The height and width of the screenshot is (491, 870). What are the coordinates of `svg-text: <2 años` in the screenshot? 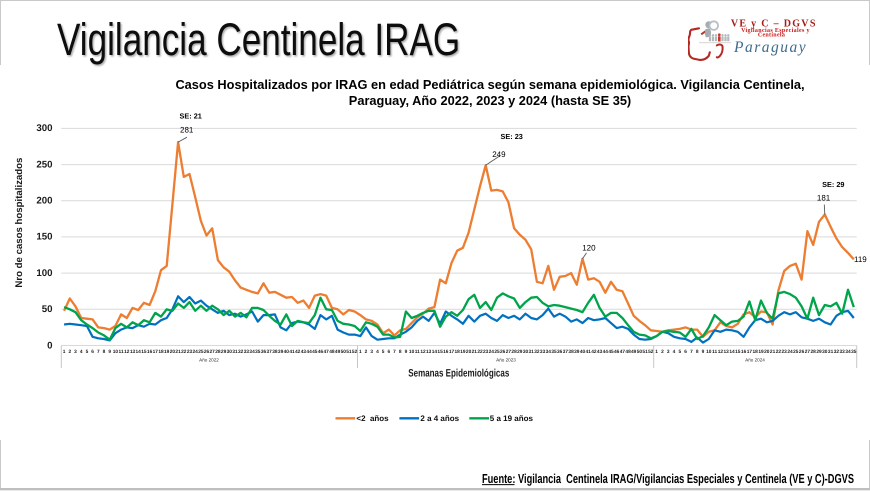 It's located at (372, 418).